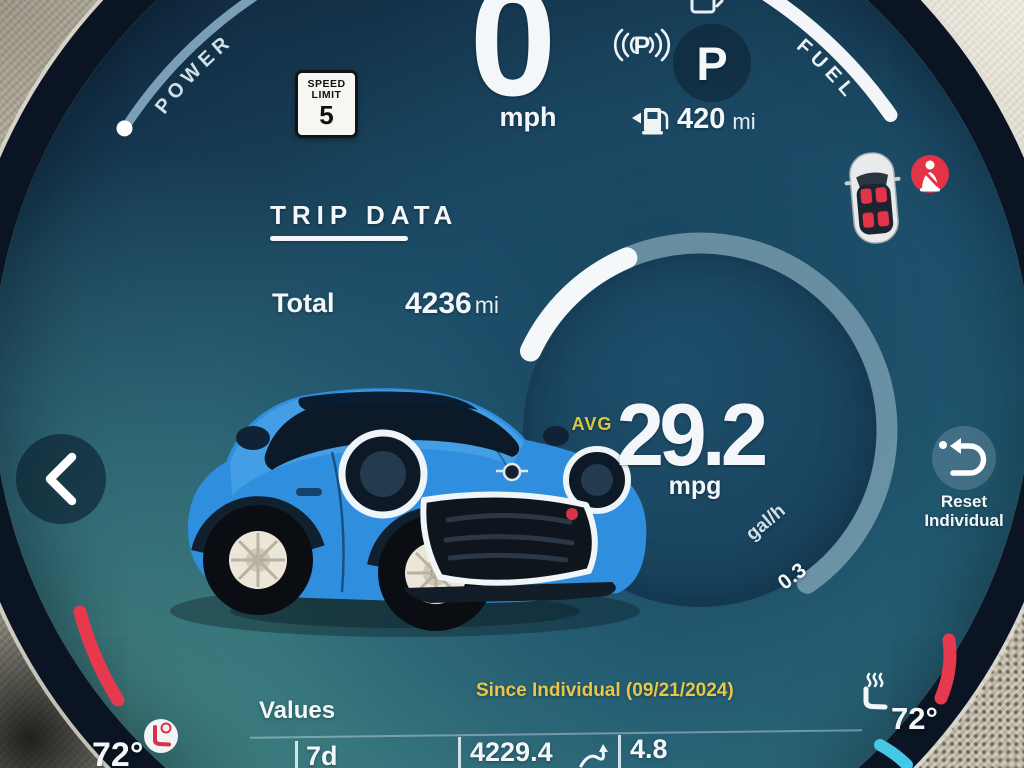  I want to click on climate-temp-right: 72°, so click(914, 718).